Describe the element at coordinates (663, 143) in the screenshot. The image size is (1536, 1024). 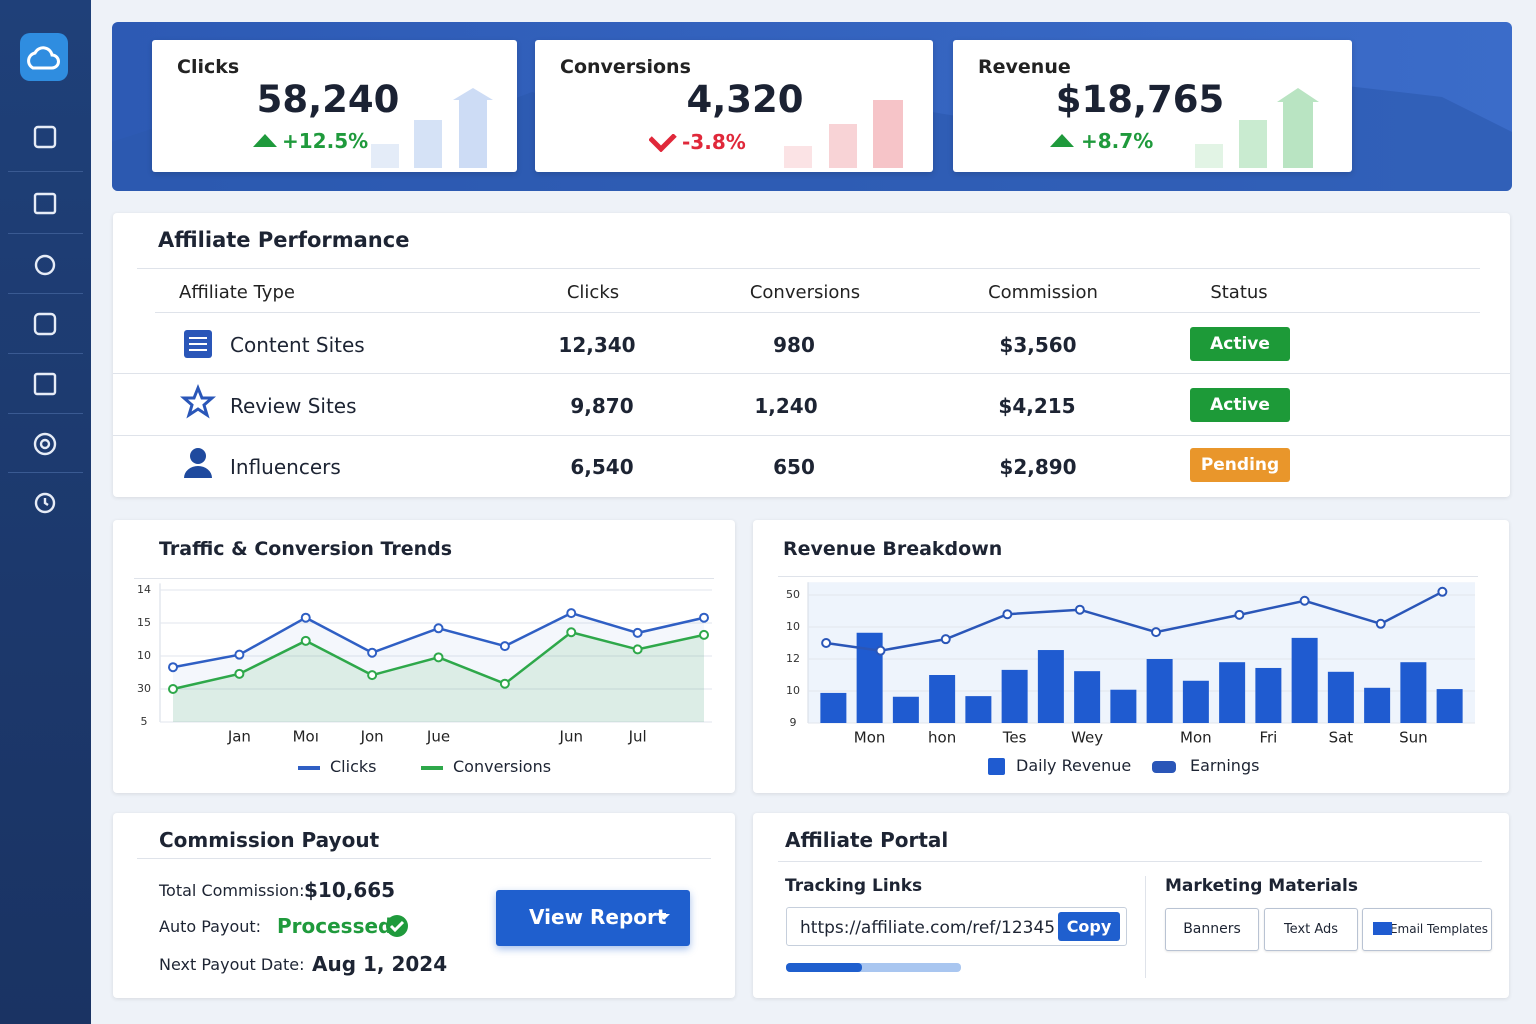
I see `down-arrow` at that location.